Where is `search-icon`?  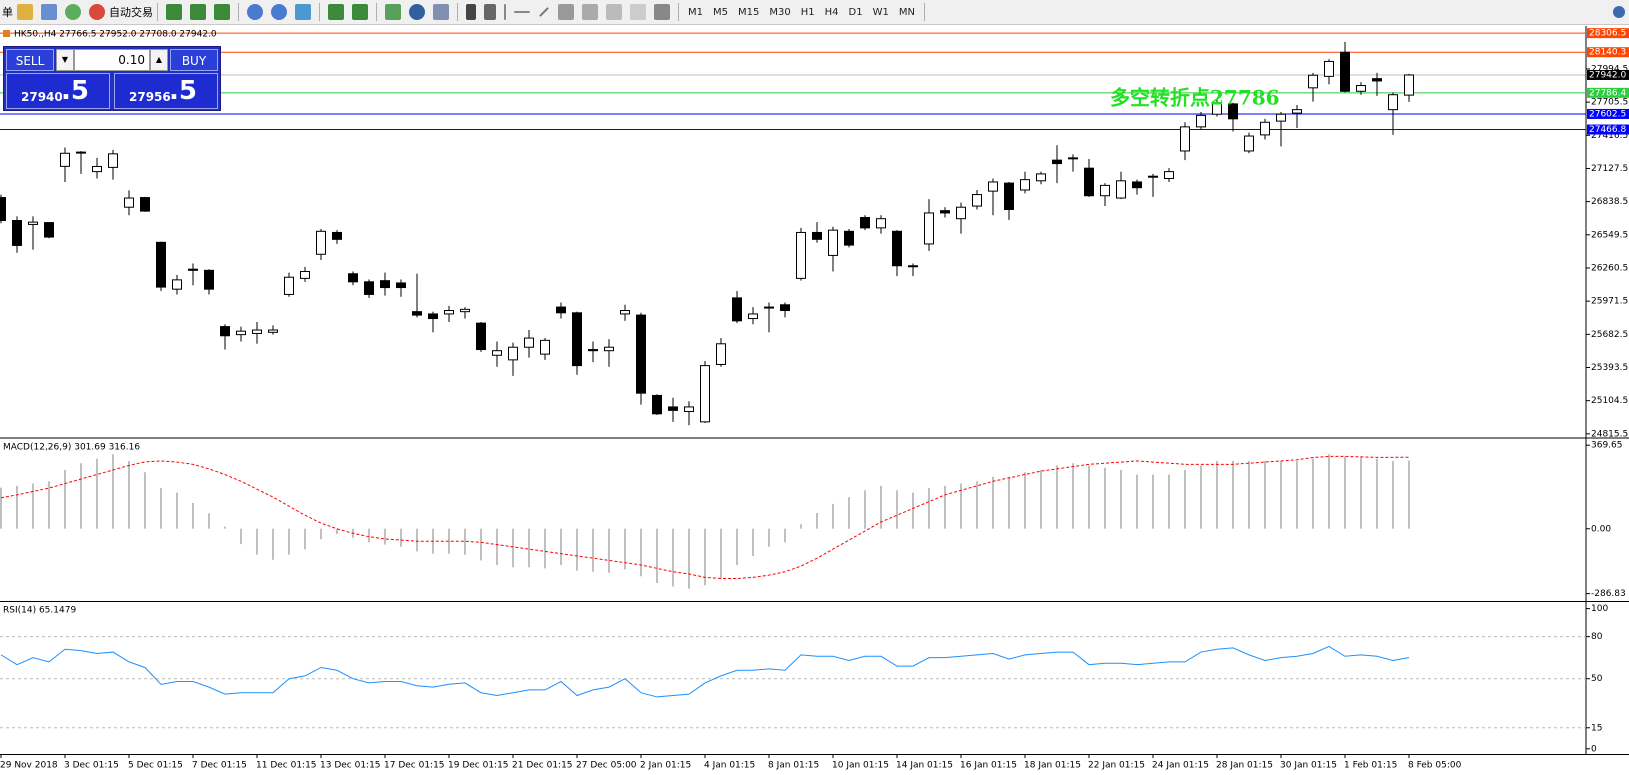
search-icon is located at coordinates (1619, 12).